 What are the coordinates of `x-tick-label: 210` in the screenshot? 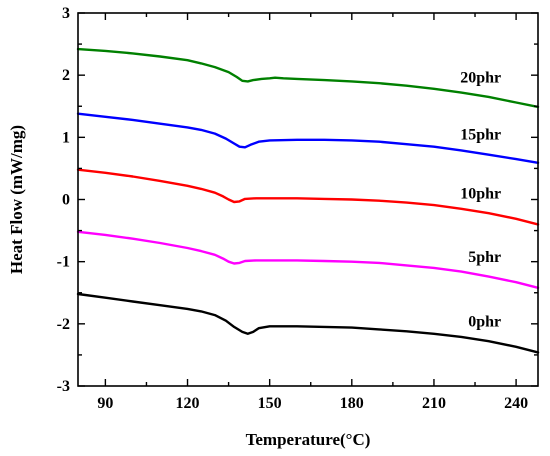 It's located at (434, 403).